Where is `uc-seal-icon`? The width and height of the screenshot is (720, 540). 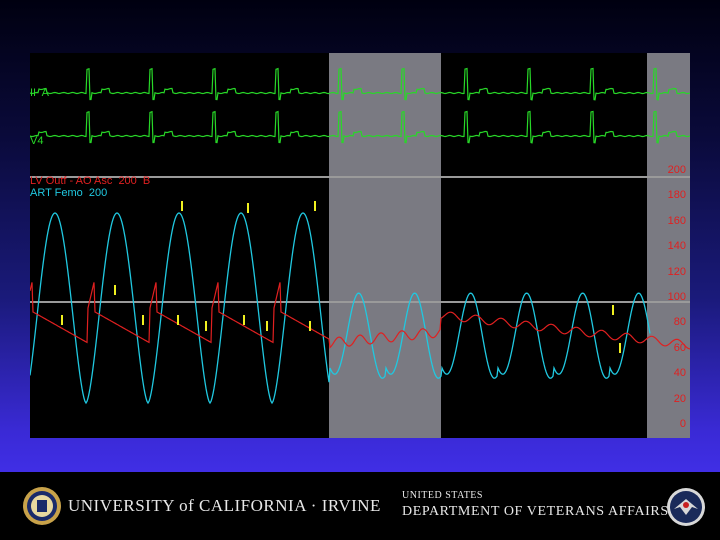
uc-seal-icon is located at coordinates (42, 506).